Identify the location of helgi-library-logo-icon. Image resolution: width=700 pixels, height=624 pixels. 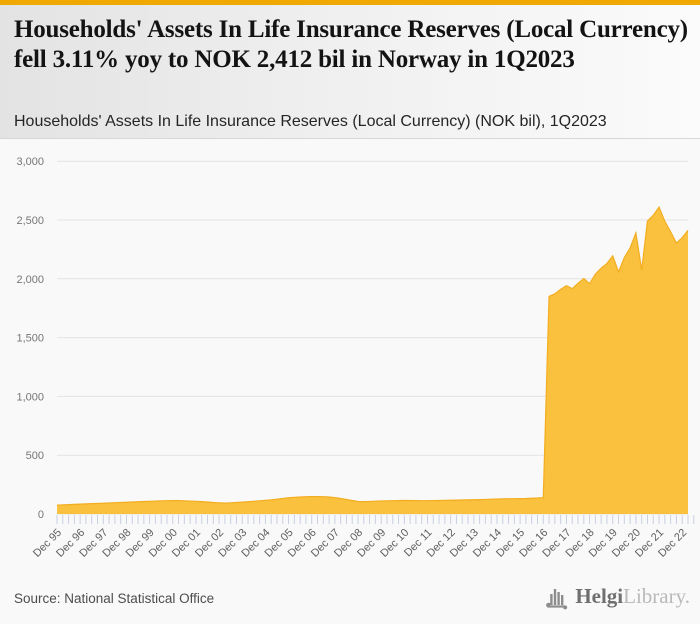
(557, 599).